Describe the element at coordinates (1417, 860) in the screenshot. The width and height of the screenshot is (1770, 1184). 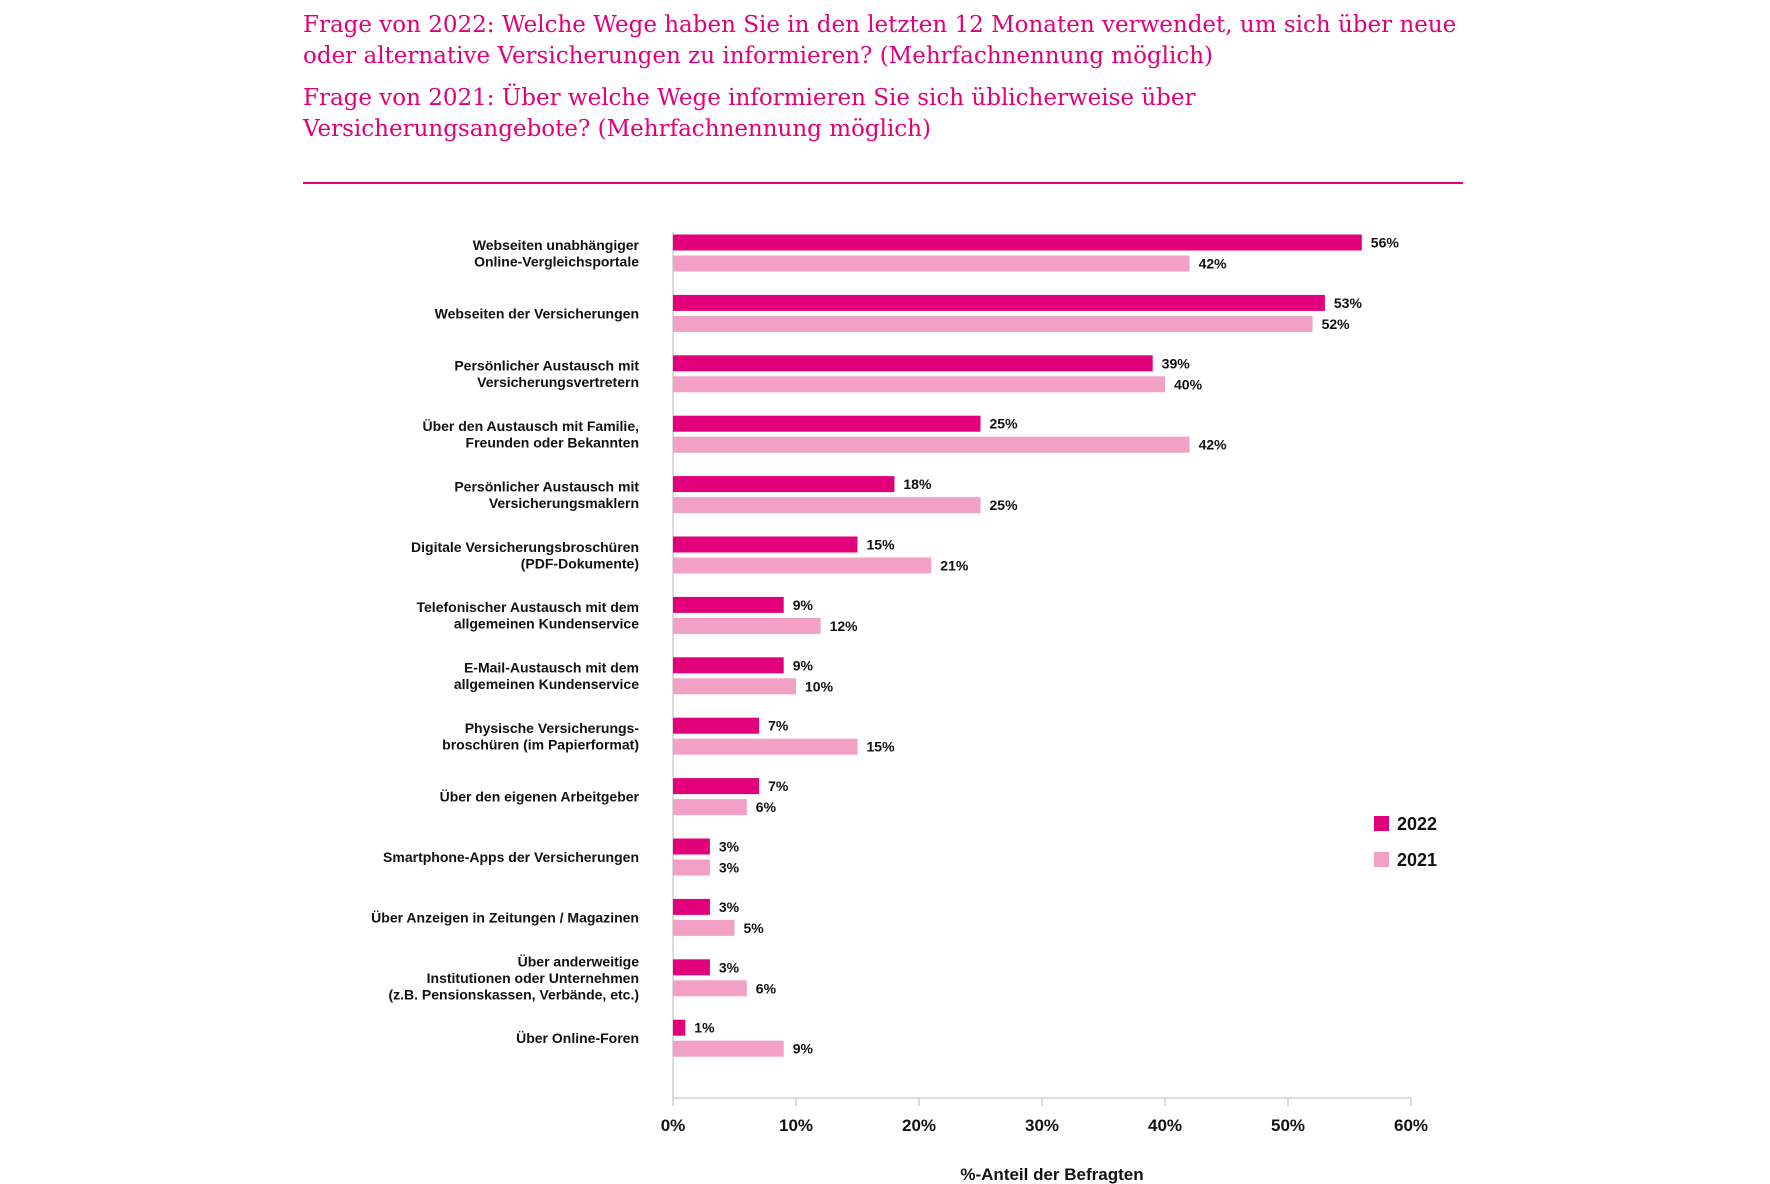
I see `legend-label-2021: 2021` at that location.